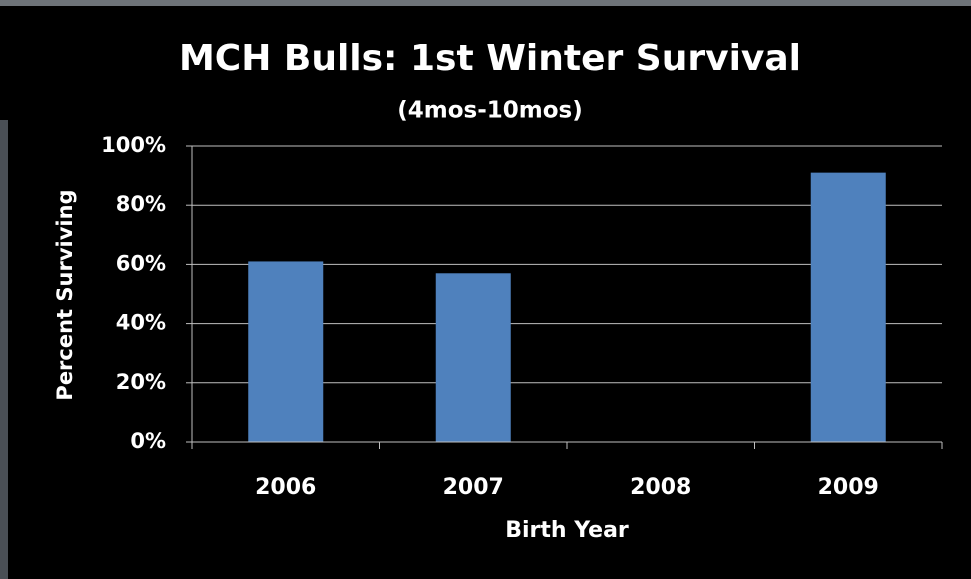  Describe the element at coordinates (848, 487) in the screenshot. I see `x-tick-label: 2009` at that location.